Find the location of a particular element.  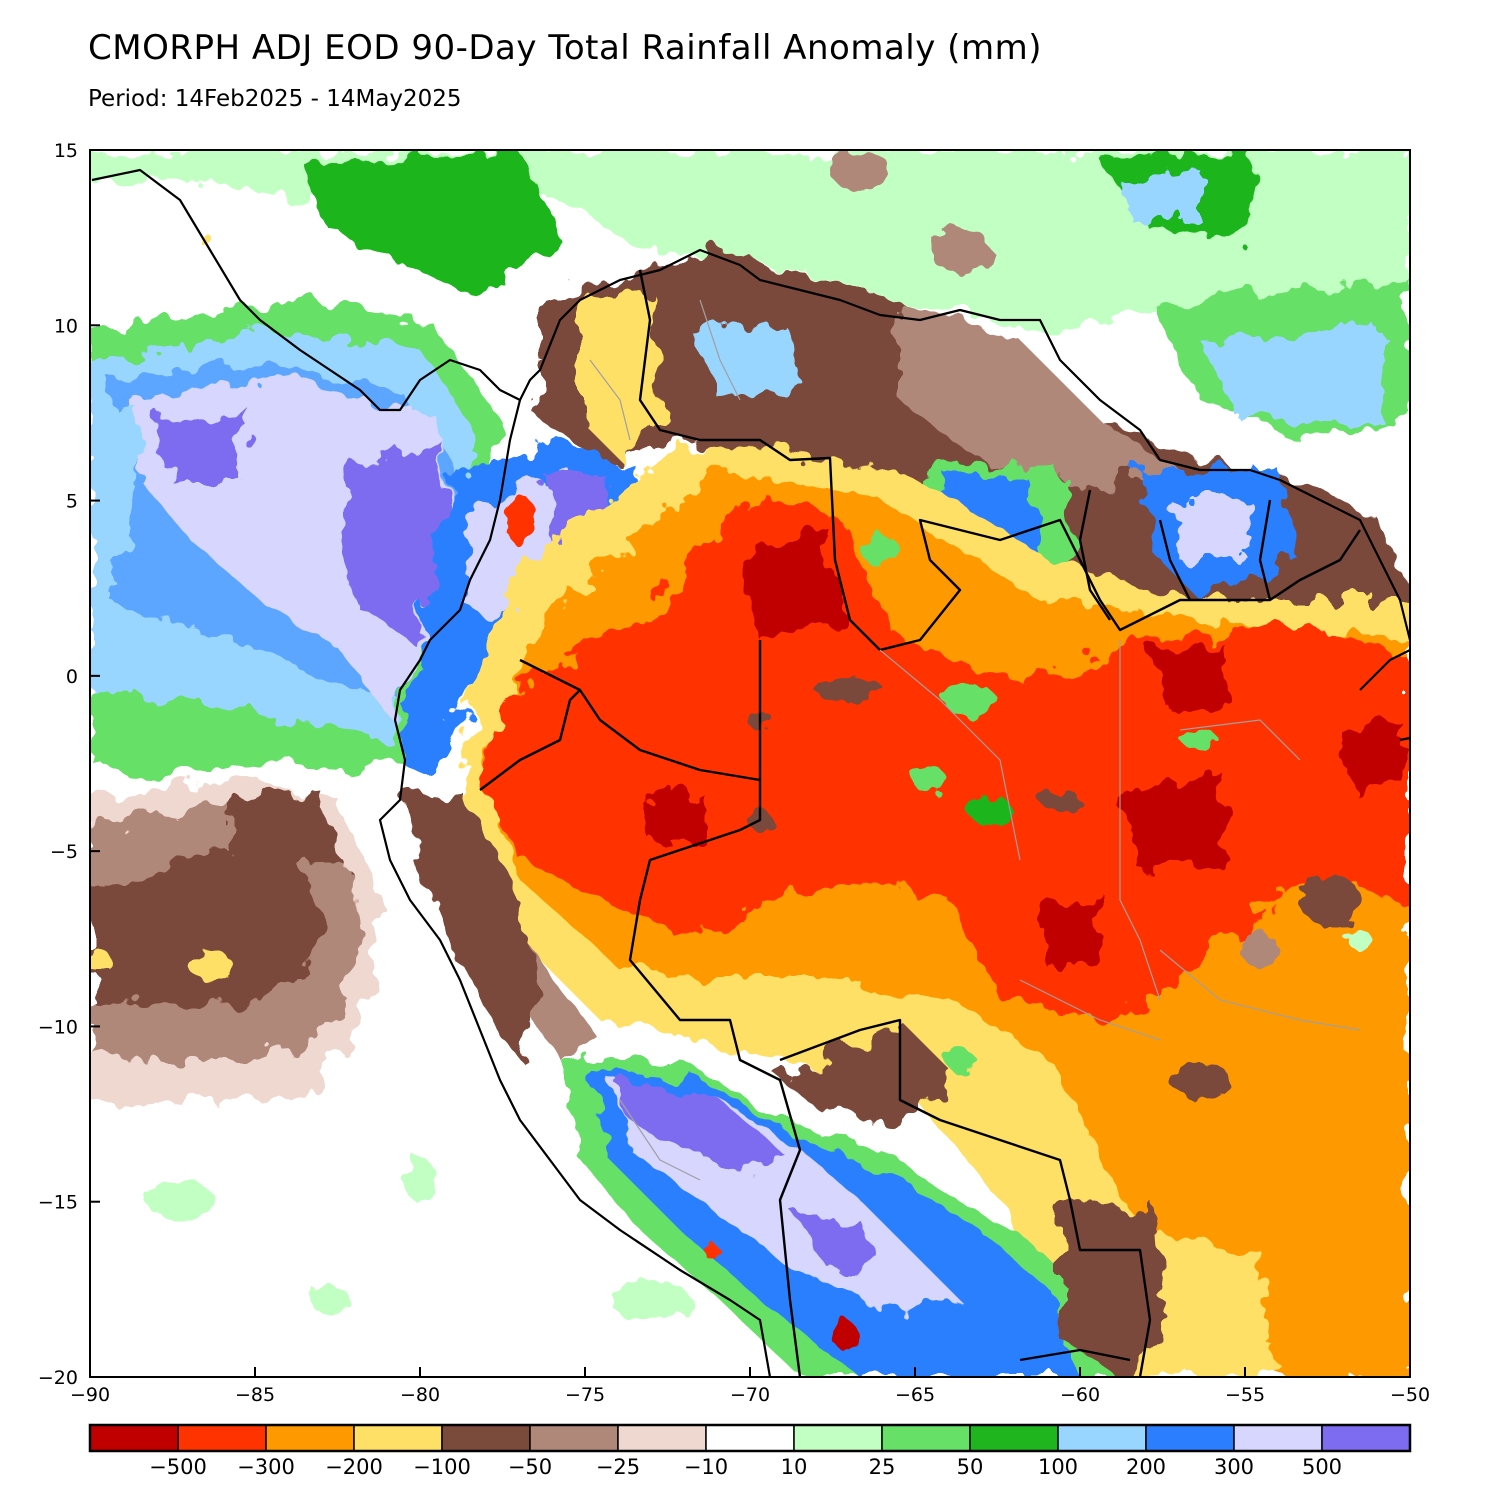

y-tick-label: −10 is located at coordinates (58, 1027).